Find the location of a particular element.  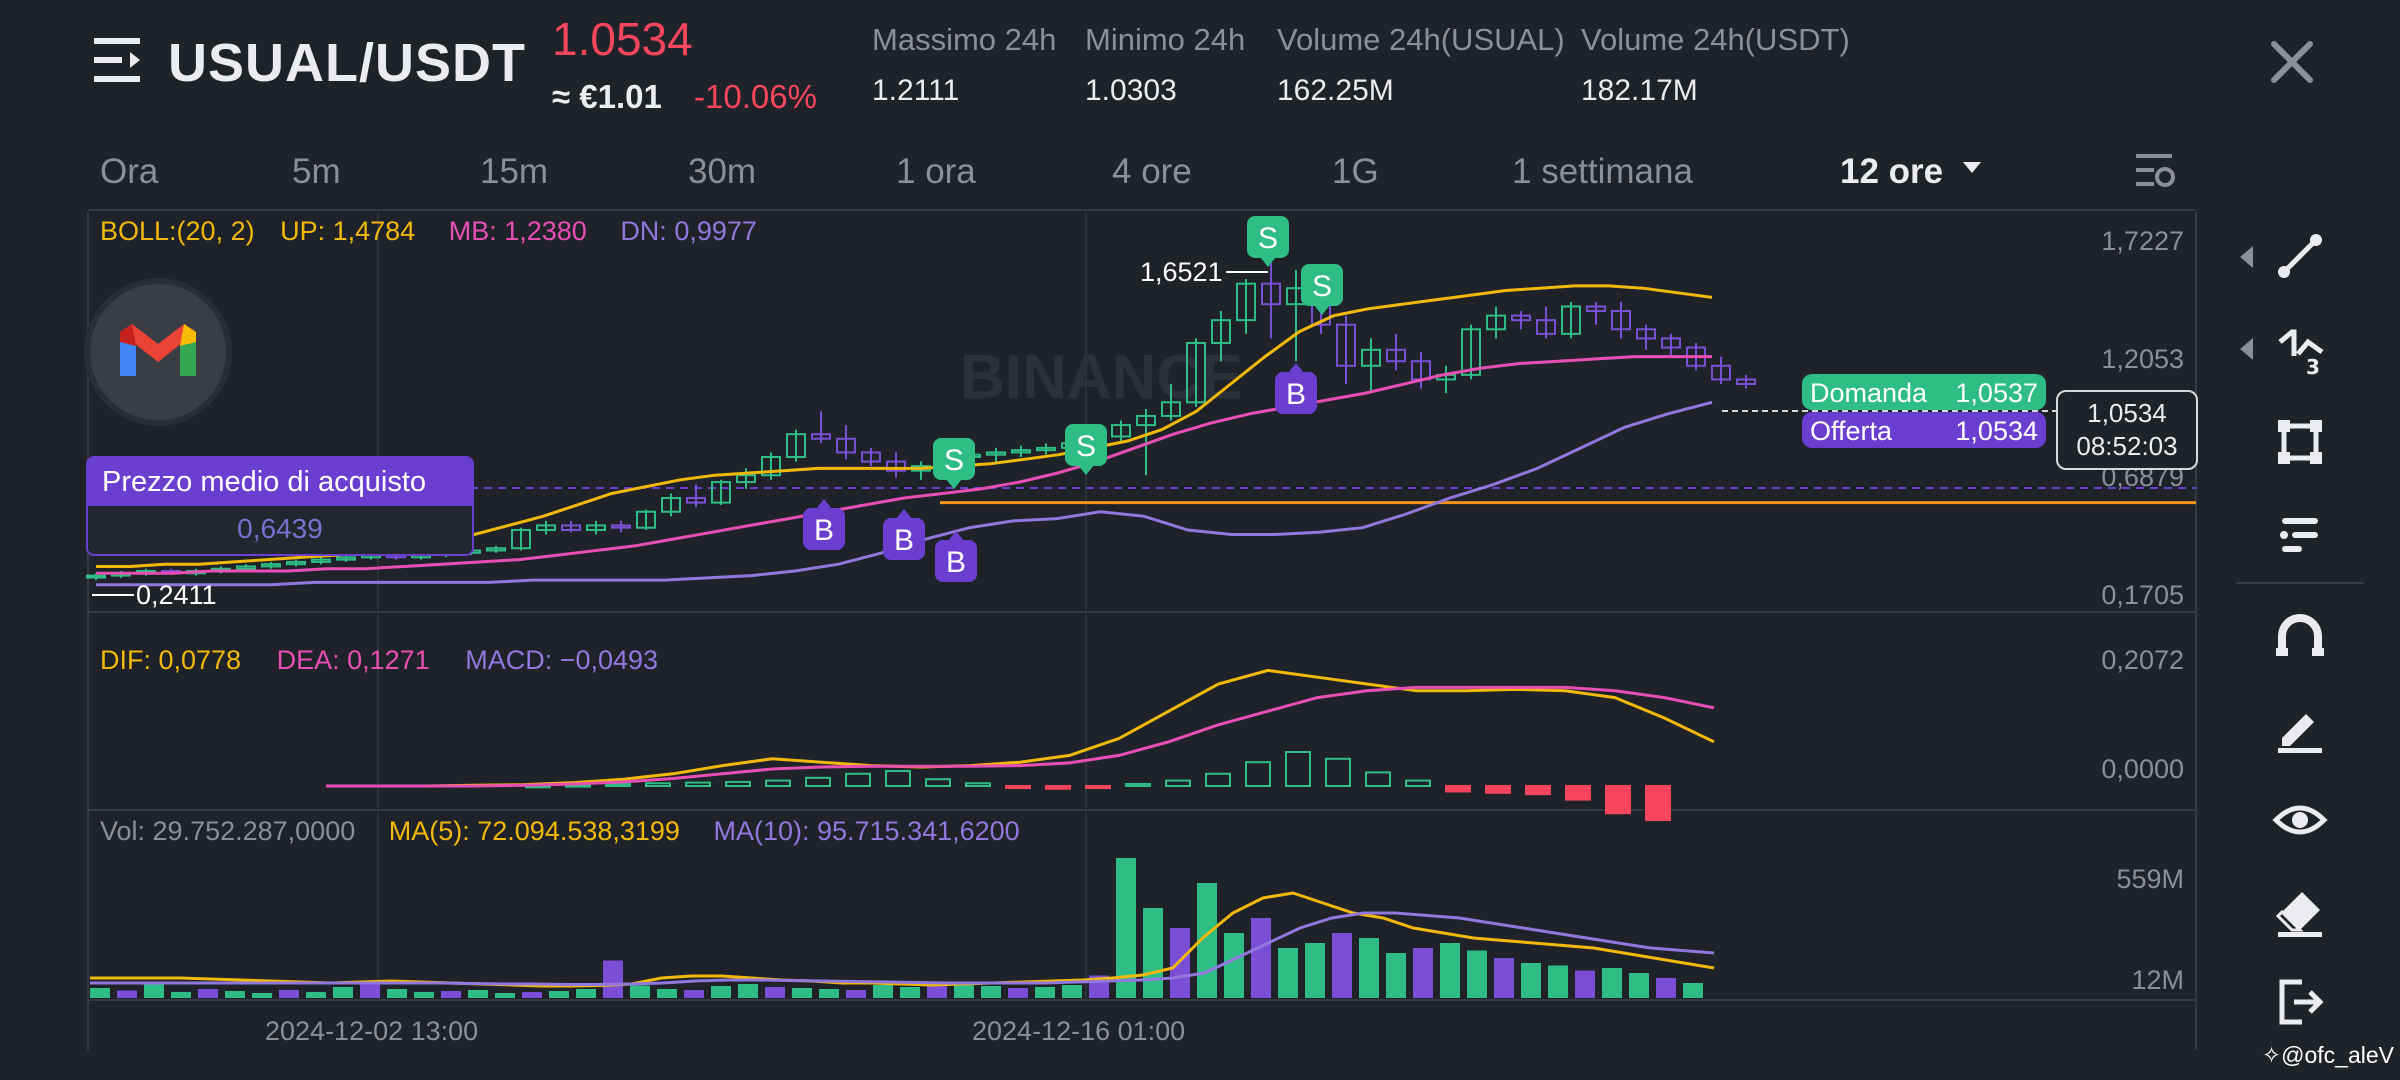

fiat-price: ≈ €1.01 is located at coordinates (607, 96).